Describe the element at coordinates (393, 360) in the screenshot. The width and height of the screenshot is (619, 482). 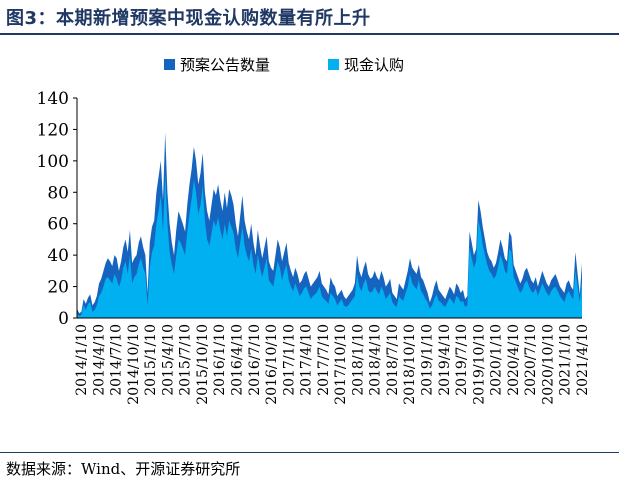
I see `x-tick-label: 2018/7/10` at that location.